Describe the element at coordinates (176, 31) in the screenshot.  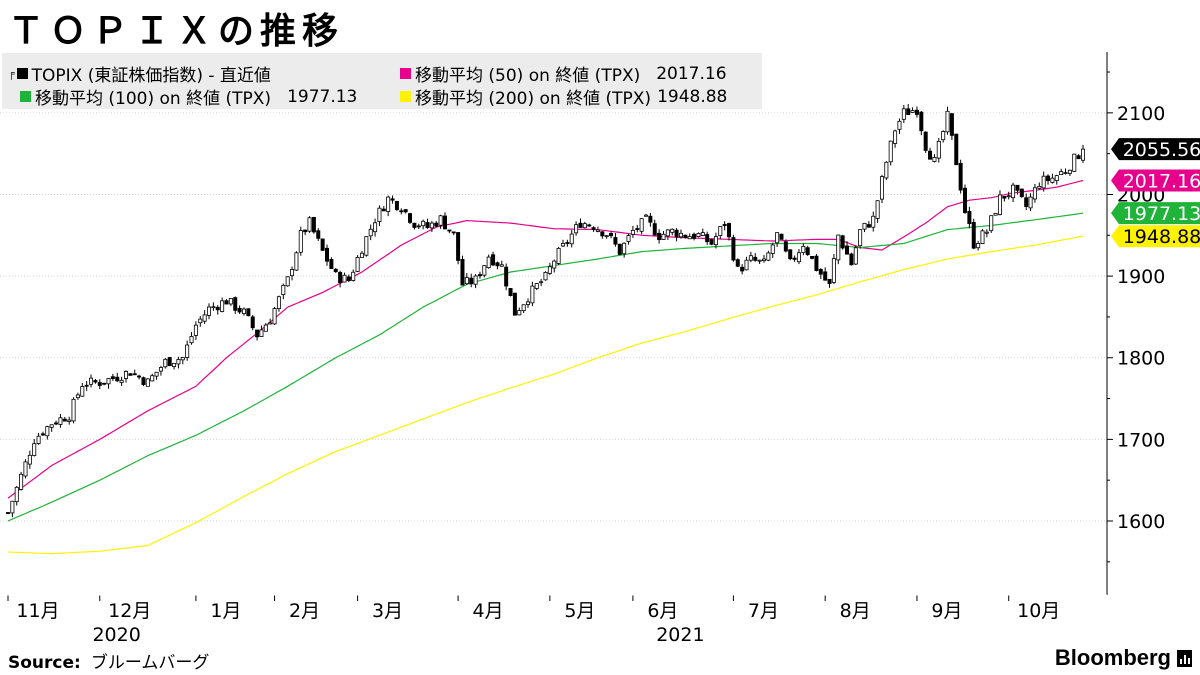
I see `chart-title: ＴＯＰＩＸの推移` at that location.